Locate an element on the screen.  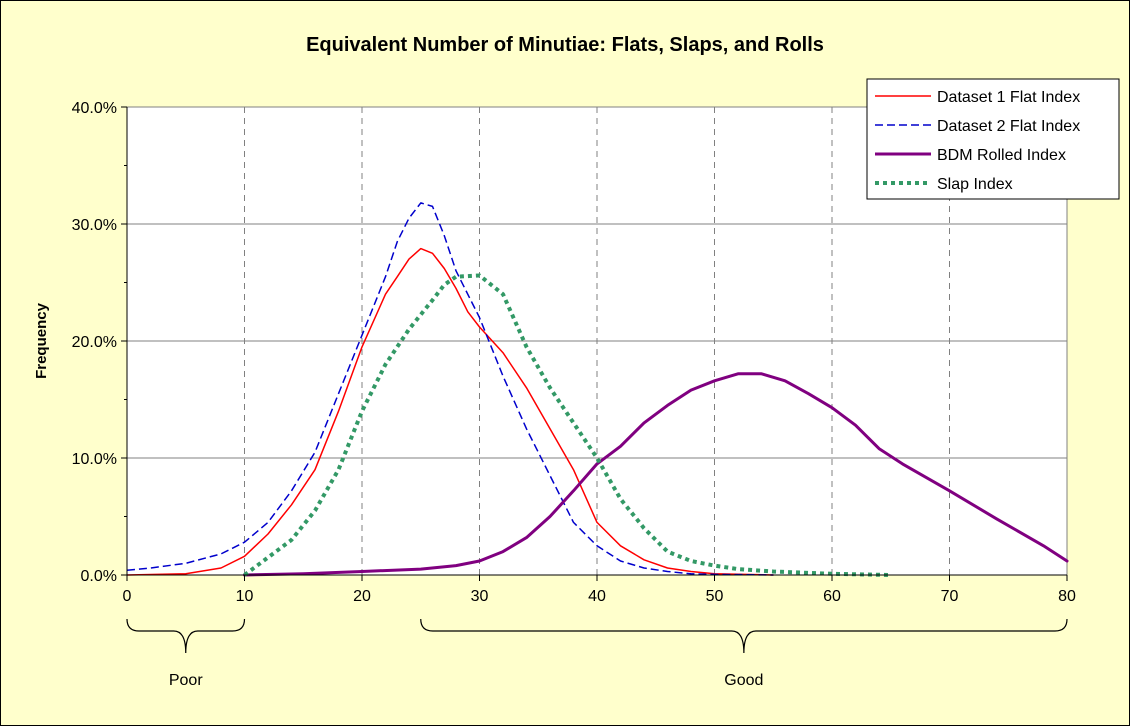
x-tick-label: 30 is located at coordinates (480, 596).